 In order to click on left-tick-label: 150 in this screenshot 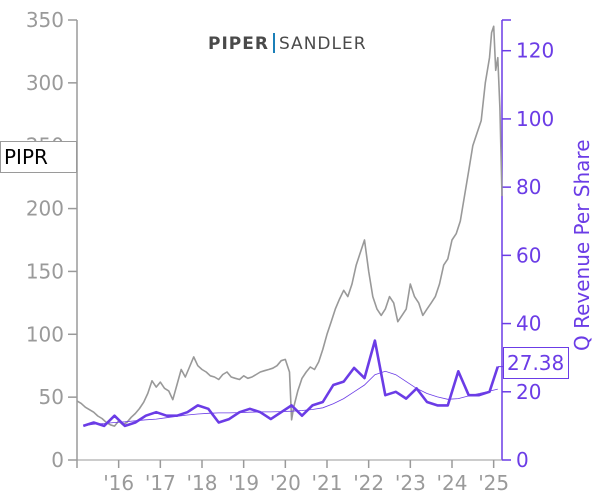, I will do `click(45, 271)`.